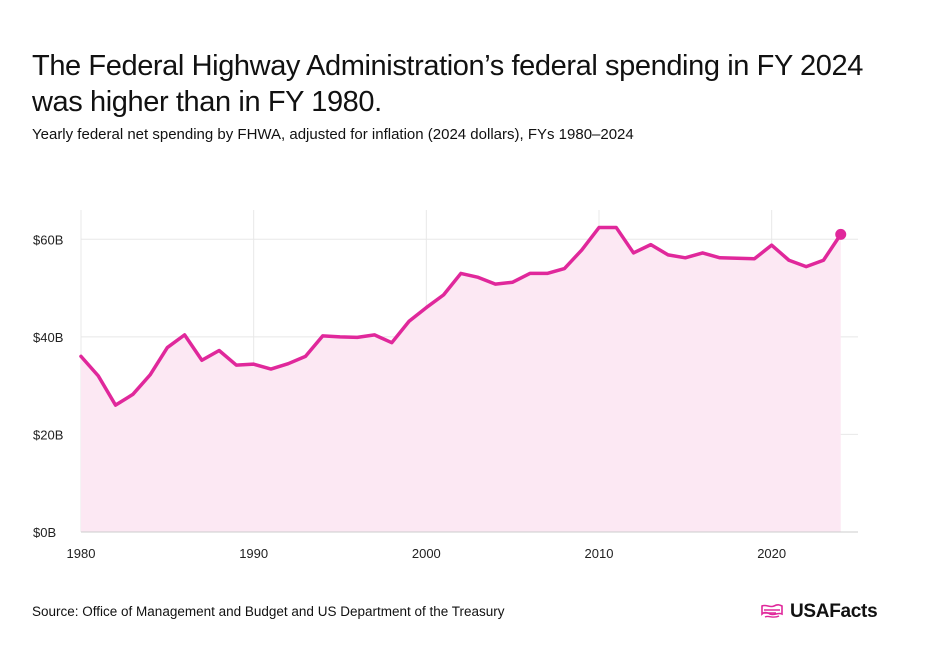 The height and width of the screenshot is (661, 929). Describe the element at coordinates (599, 553) in the screenshot. I see `x-tick-label: 2010` at that location.